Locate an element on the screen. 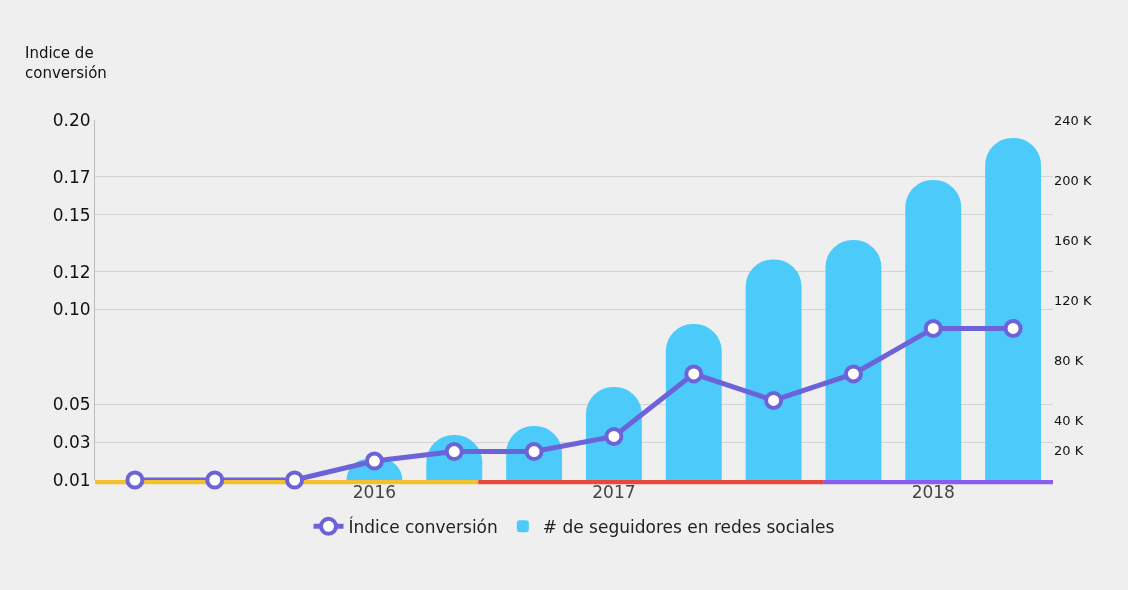 The height and width of the screenshot is (590, 1128). y-axis-title: Indice de conversión is located at coordinates (66, 63).